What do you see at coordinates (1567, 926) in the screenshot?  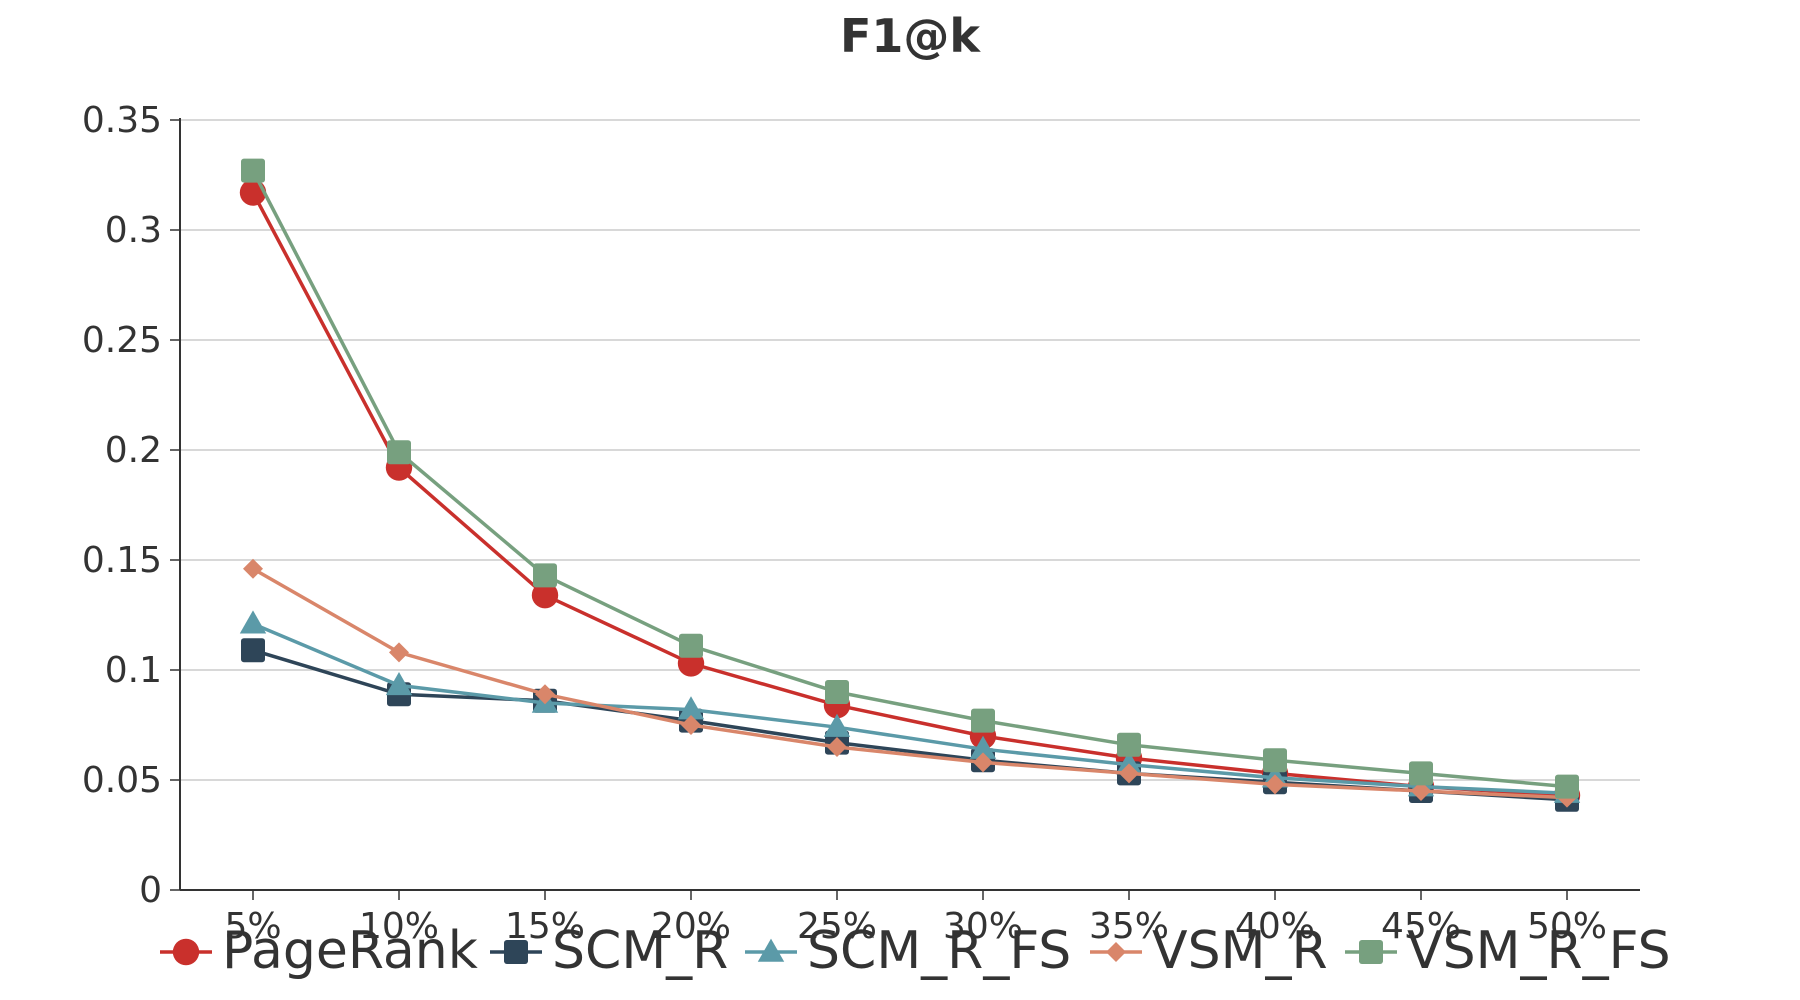 I see `x-tick-label: 50%` at bounding box center [1567, 926].